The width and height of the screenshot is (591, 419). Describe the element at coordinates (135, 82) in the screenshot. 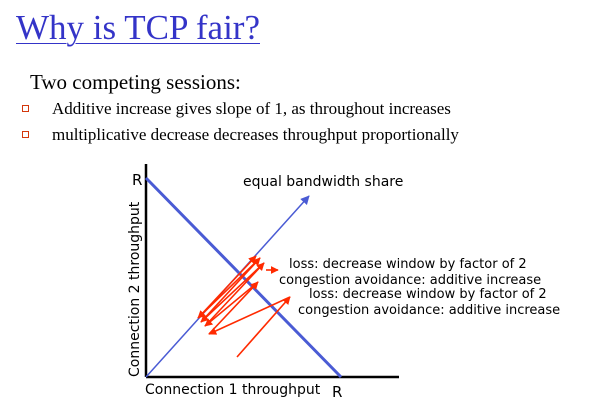

I see `slide-subtitle: Two competing sessions:` at that location.